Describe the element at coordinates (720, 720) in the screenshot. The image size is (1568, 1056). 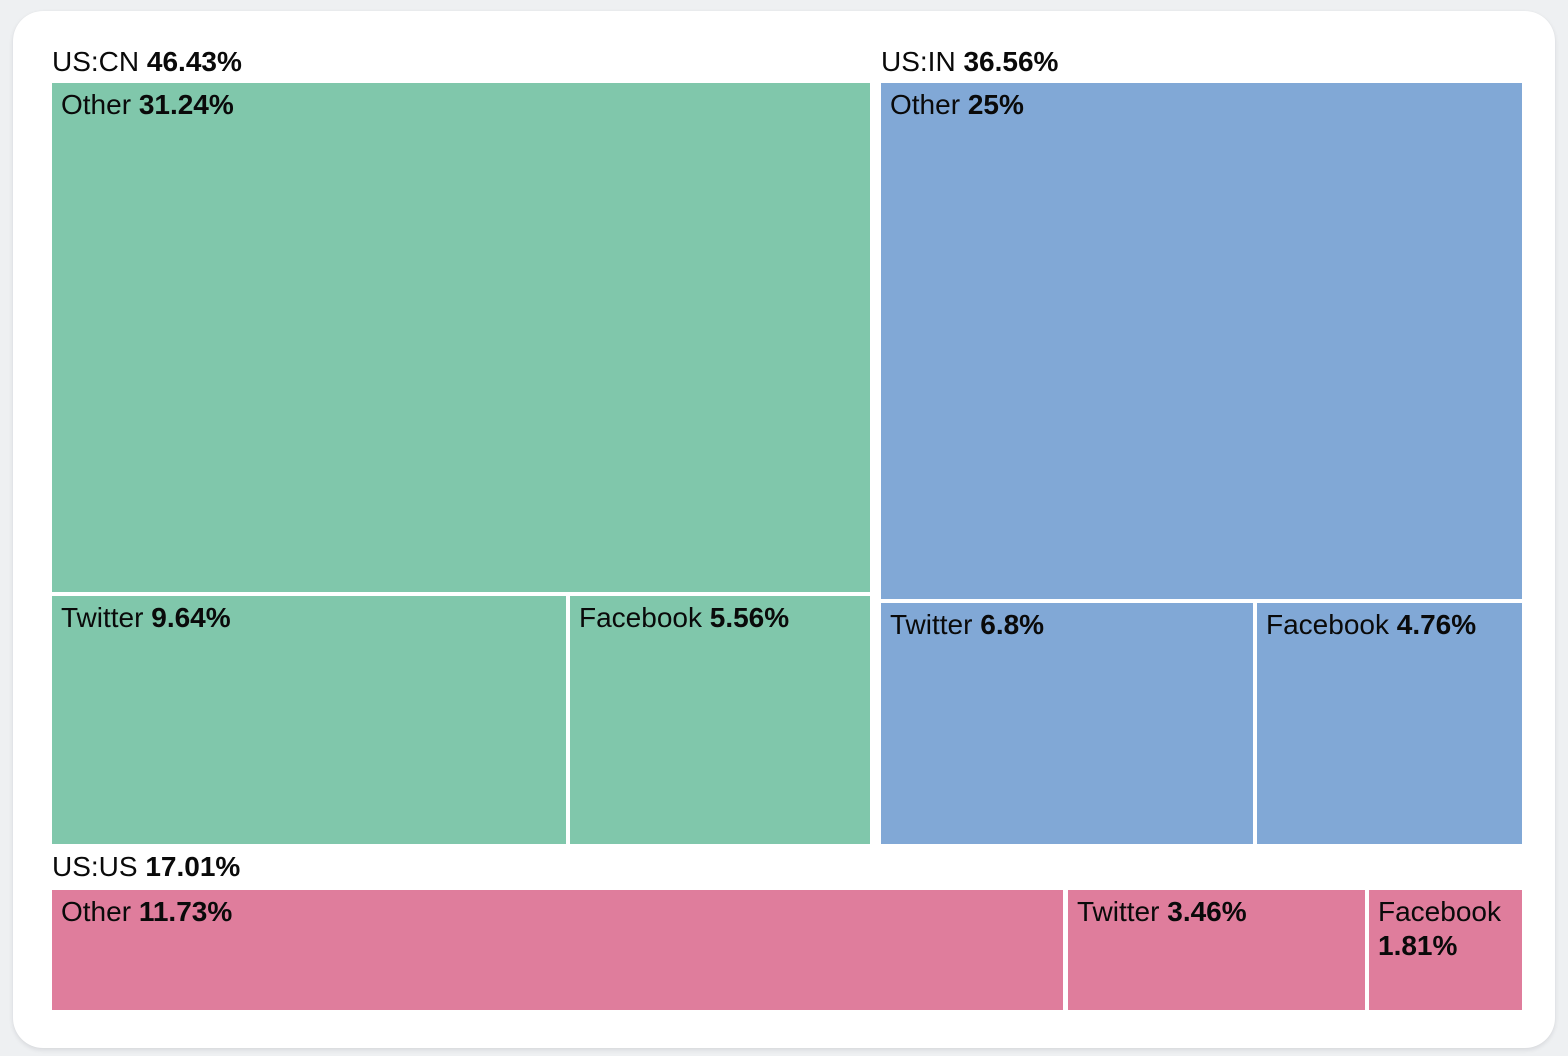
I see `treemap-tile-uscn-facebook: Facebook 5.56%` at that location.